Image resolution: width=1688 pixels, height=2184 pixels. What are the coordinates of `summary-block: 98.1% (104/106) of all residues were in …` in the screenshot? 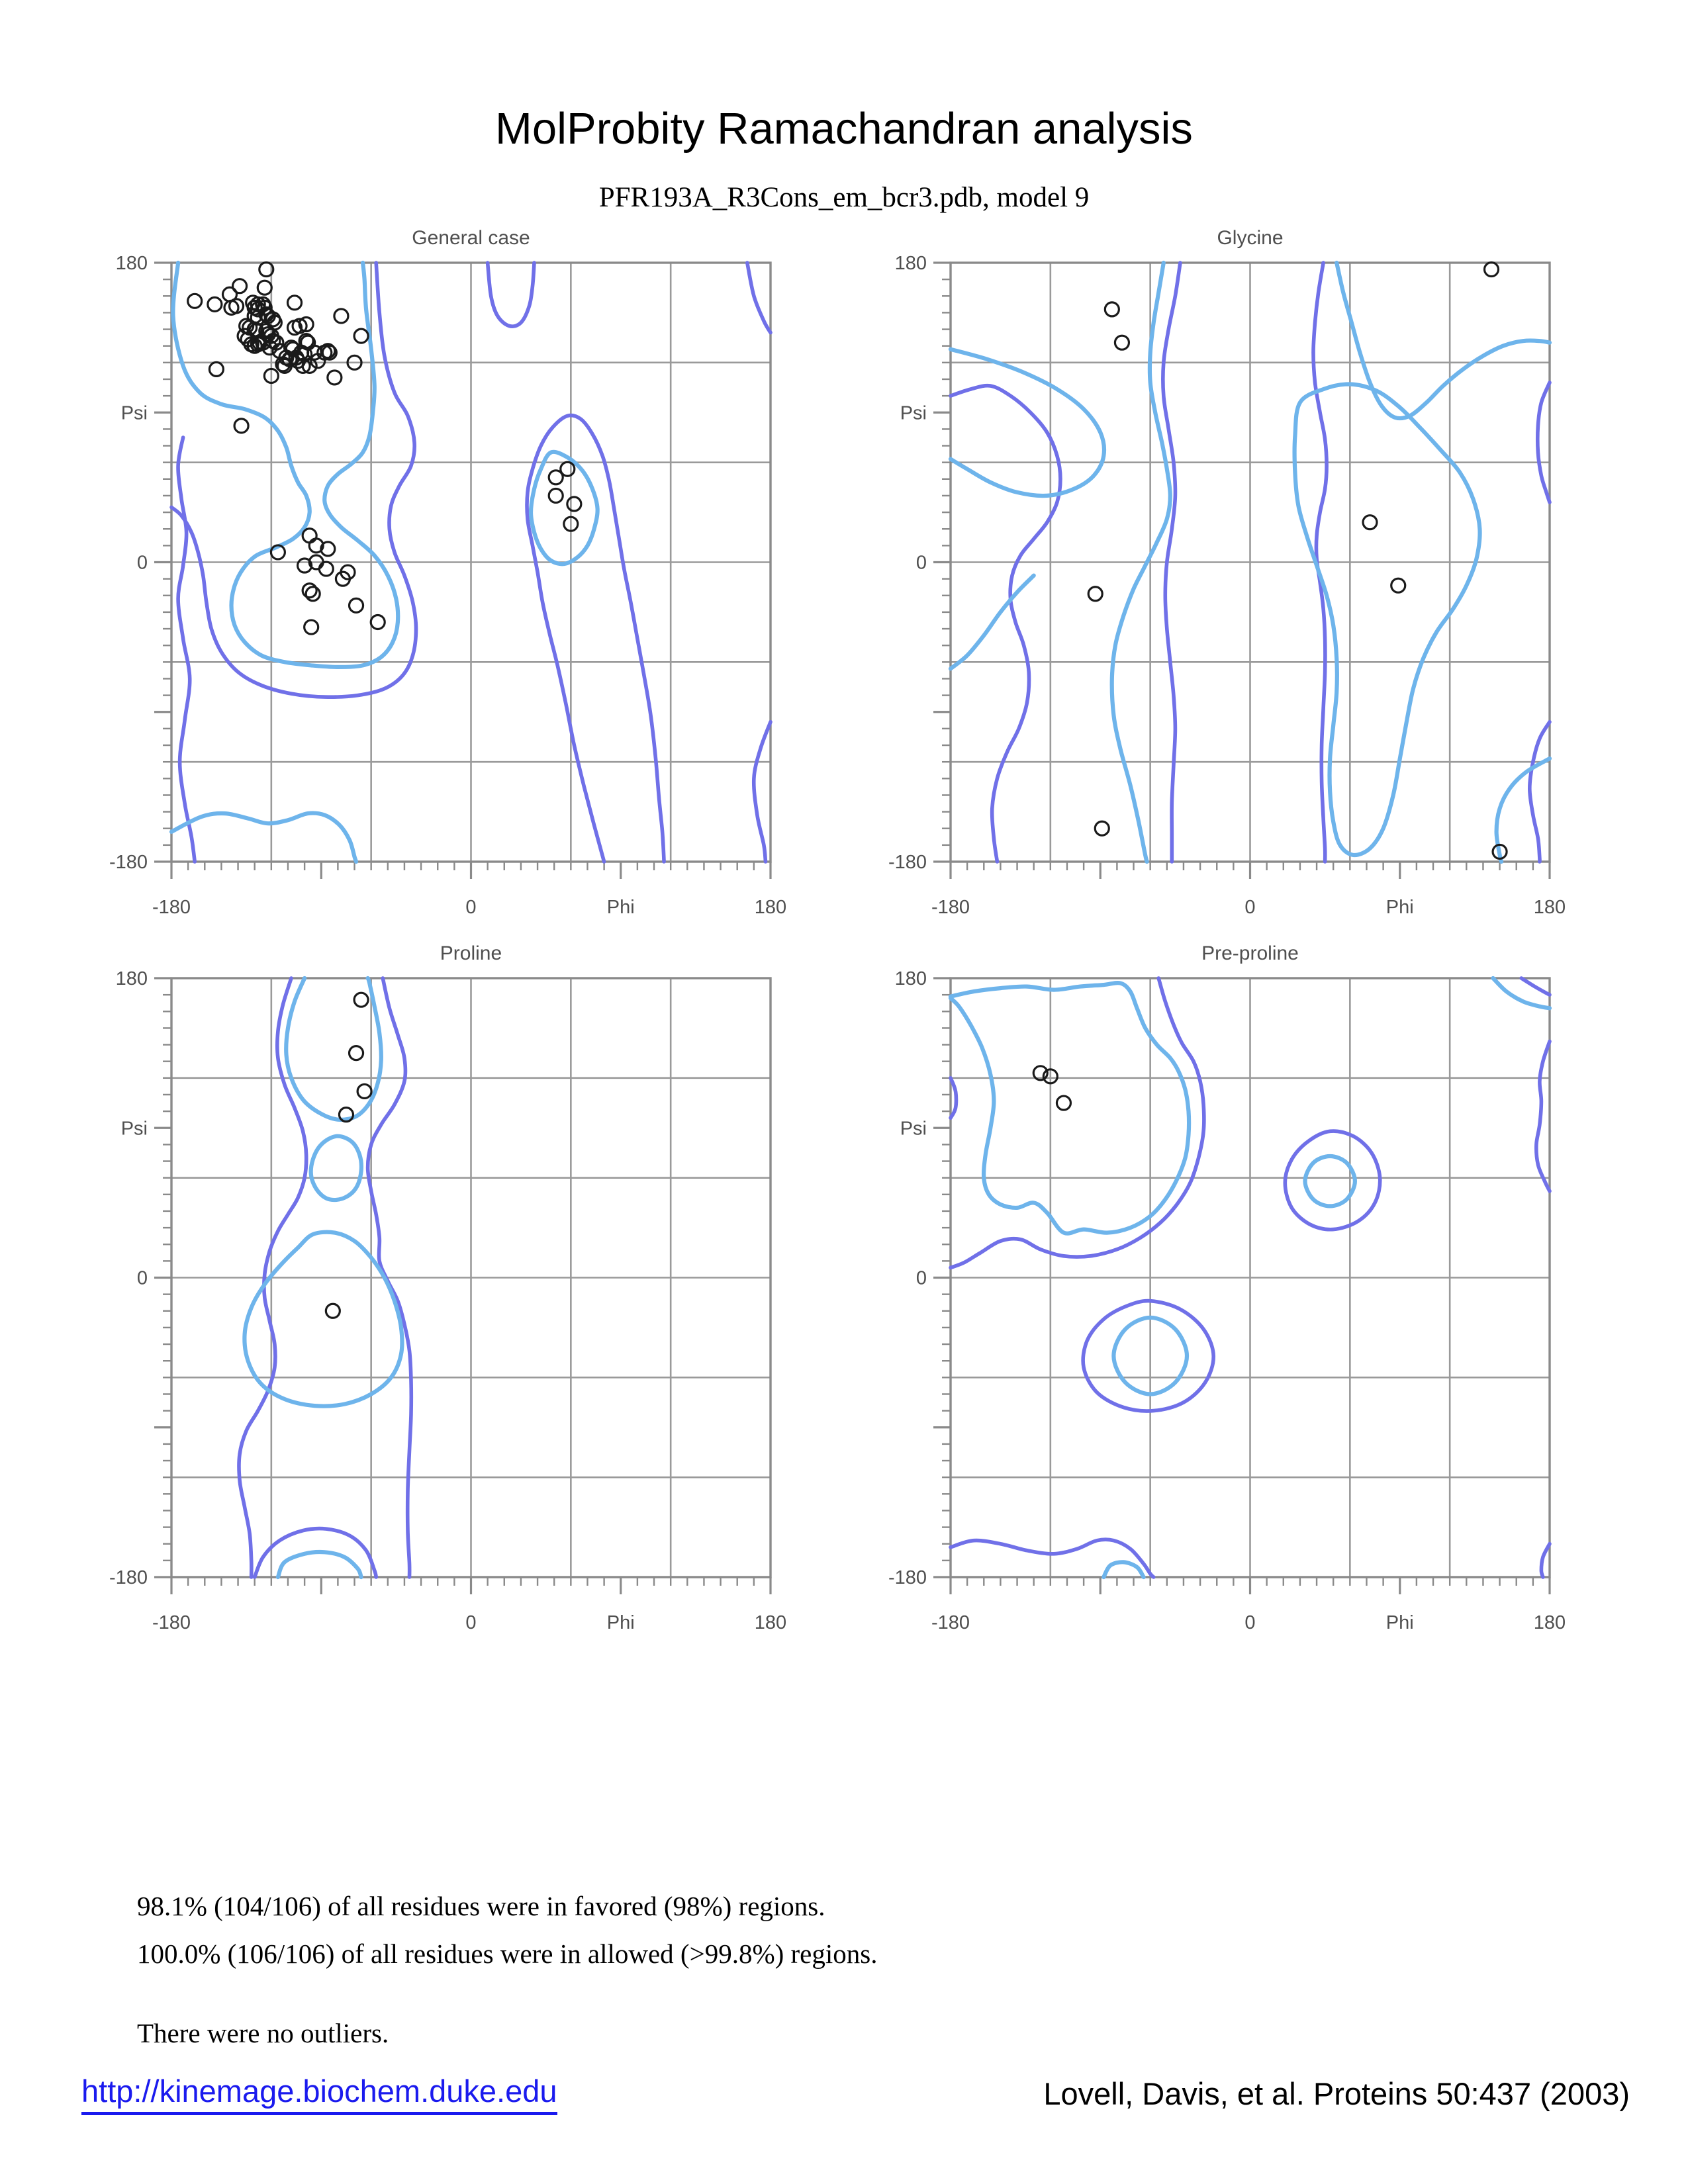 It's located at (507, 1977).